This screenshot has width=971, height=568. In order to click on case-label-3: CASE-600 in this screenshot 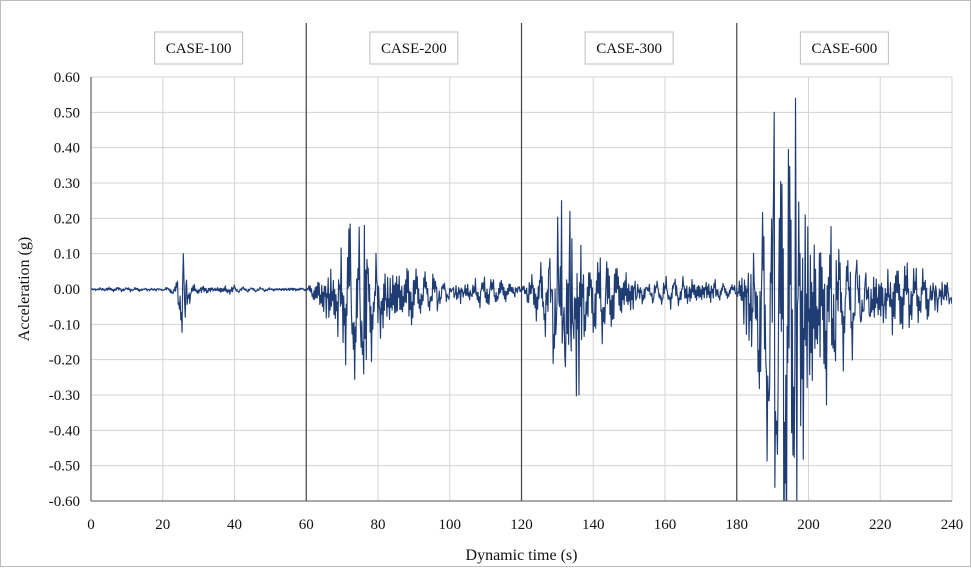, I will do `click(844, 49)`.